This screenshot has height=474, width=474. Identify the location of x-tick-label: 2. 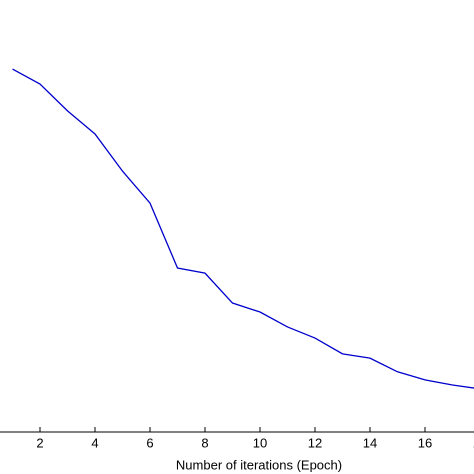
(39, 442).